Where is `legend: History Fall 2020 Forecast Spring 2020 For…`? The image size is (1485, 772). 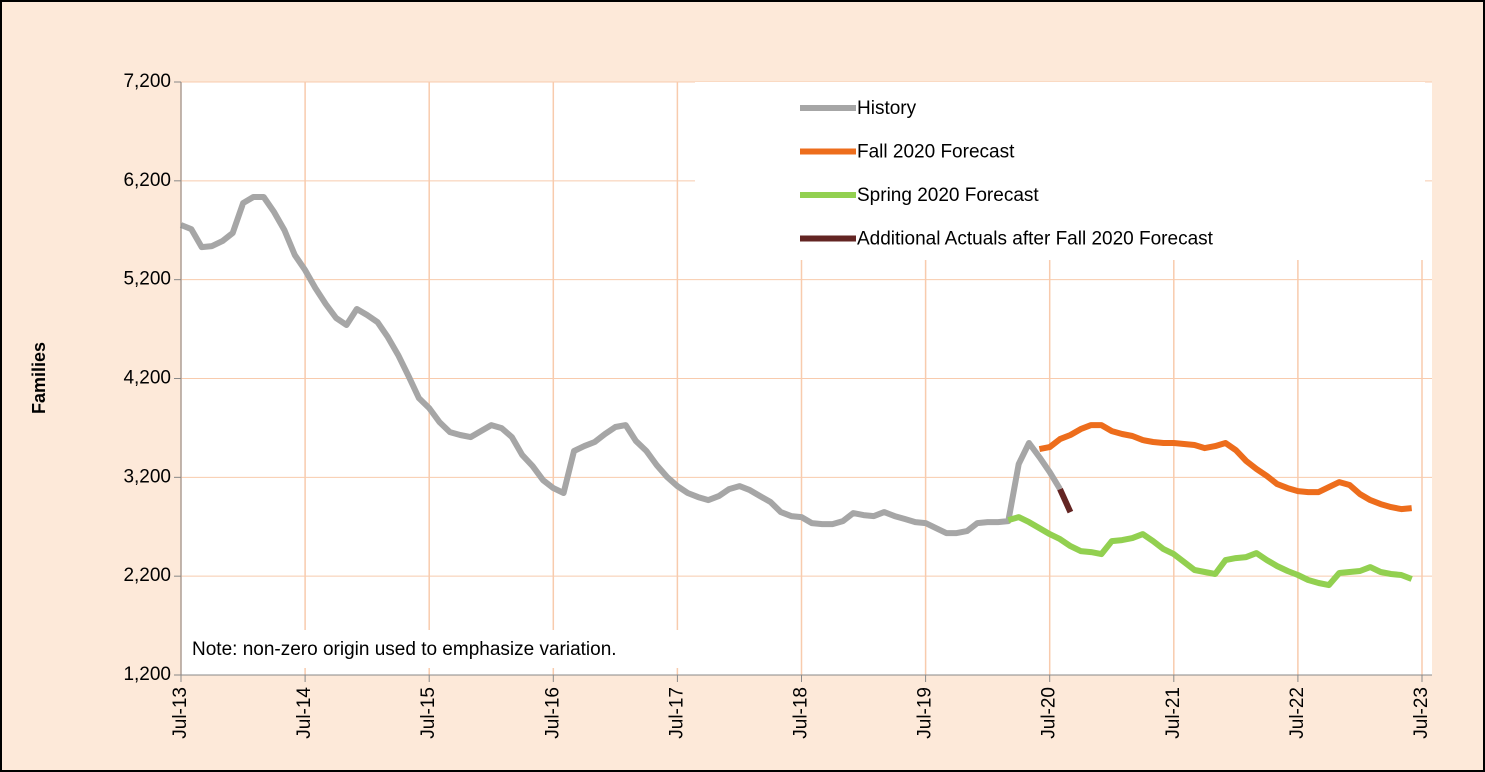
legend: History Fall 2020 Forecast Spring 2020 For… is located at coordinates (1007, 174).